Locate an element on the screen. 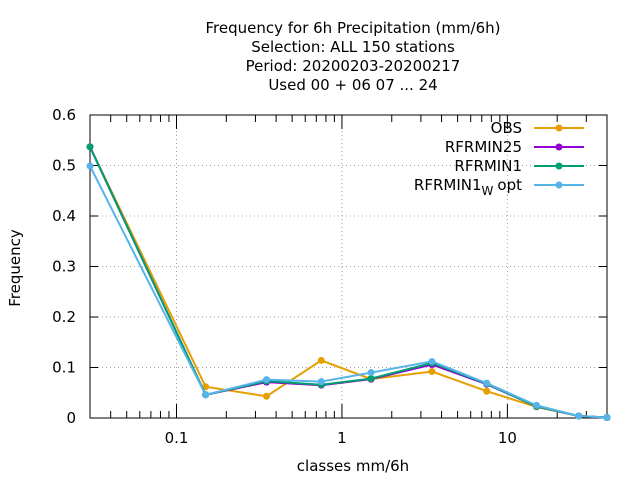 Image resolution: width=640 pixels, height=480 pixels. title-line-1: Frequency for 6h Precipitation (mm/6h) is located at coordinates (352, 28).